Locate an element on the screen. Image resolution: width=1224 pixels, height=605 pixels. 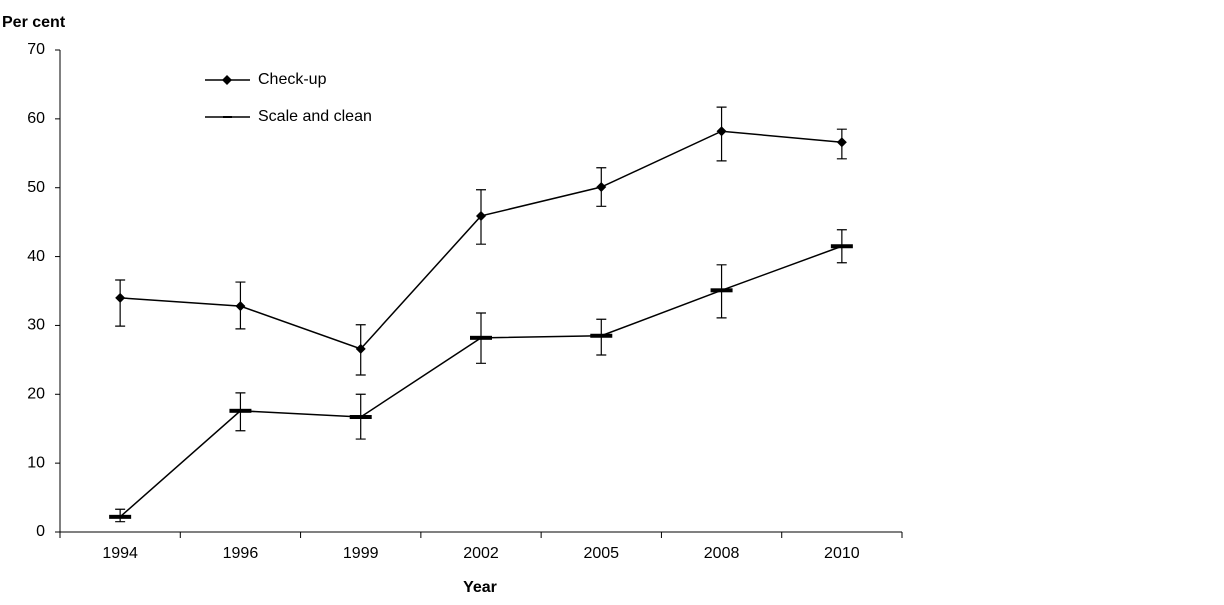
y-tick-label: 40 is located at coordinates (36, 256).